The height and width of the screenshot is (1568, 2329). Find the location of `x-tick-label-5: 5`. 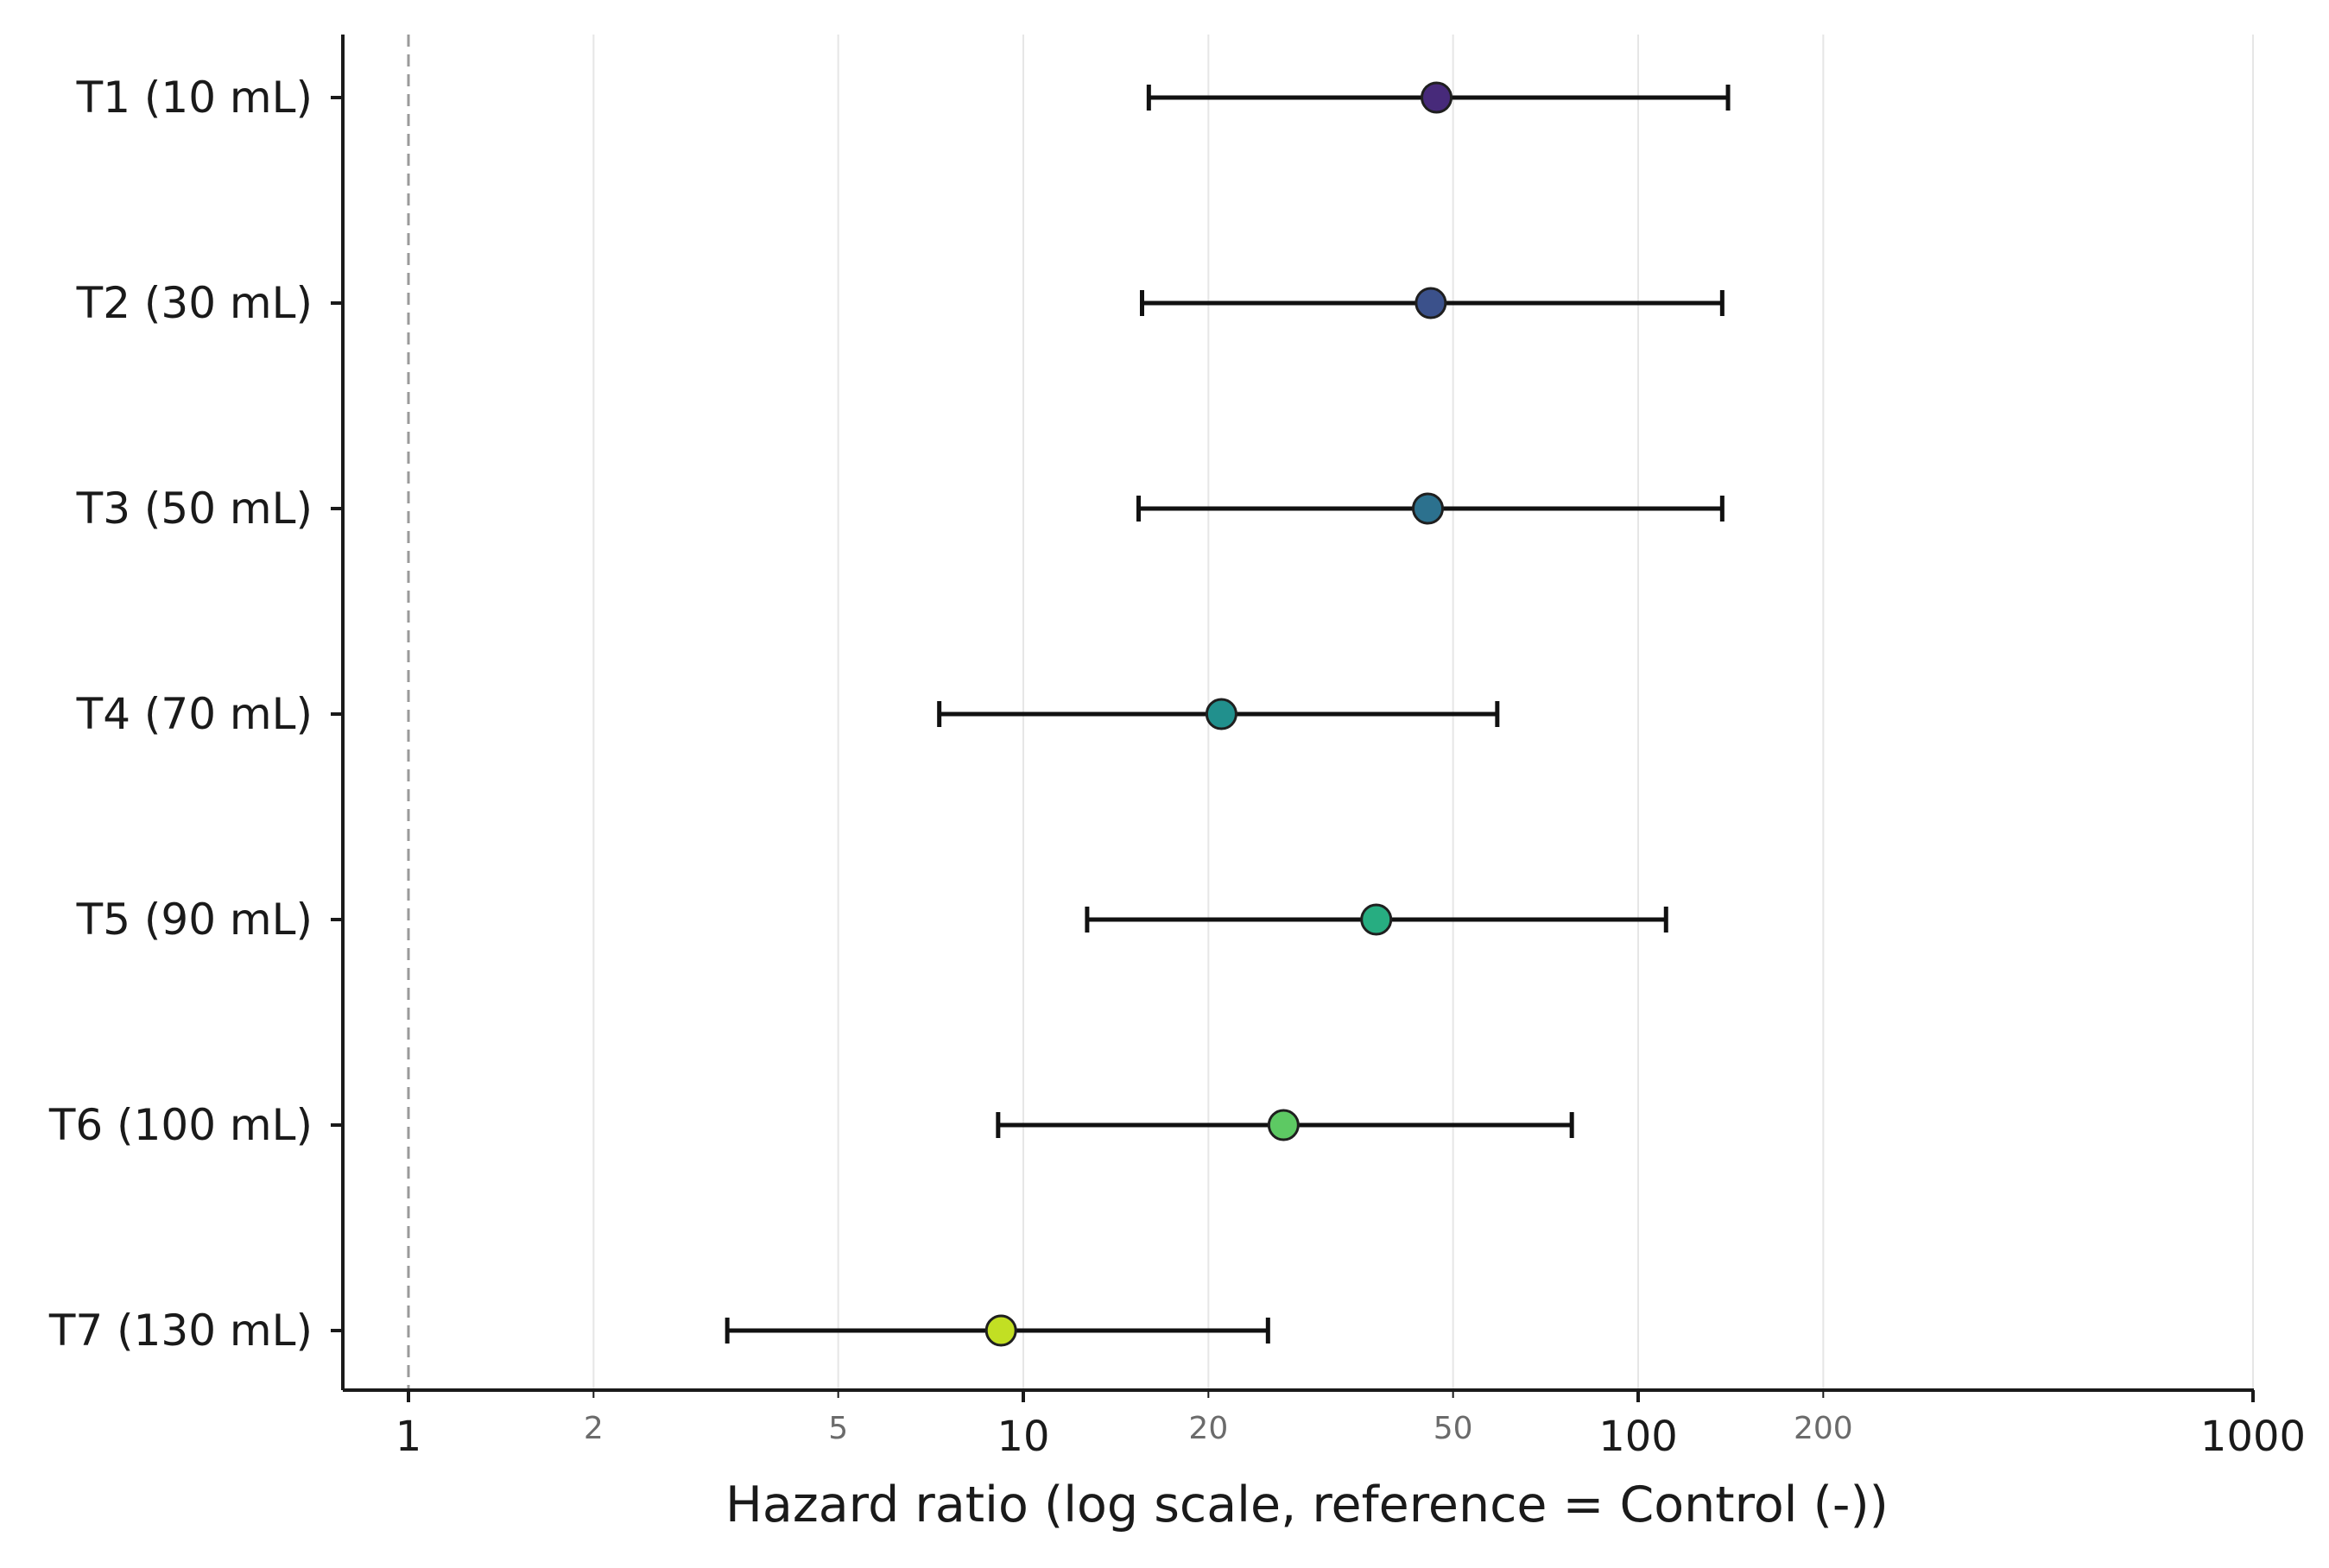

x-tick-label-5: 5 is located at coordinates (838, 1428).